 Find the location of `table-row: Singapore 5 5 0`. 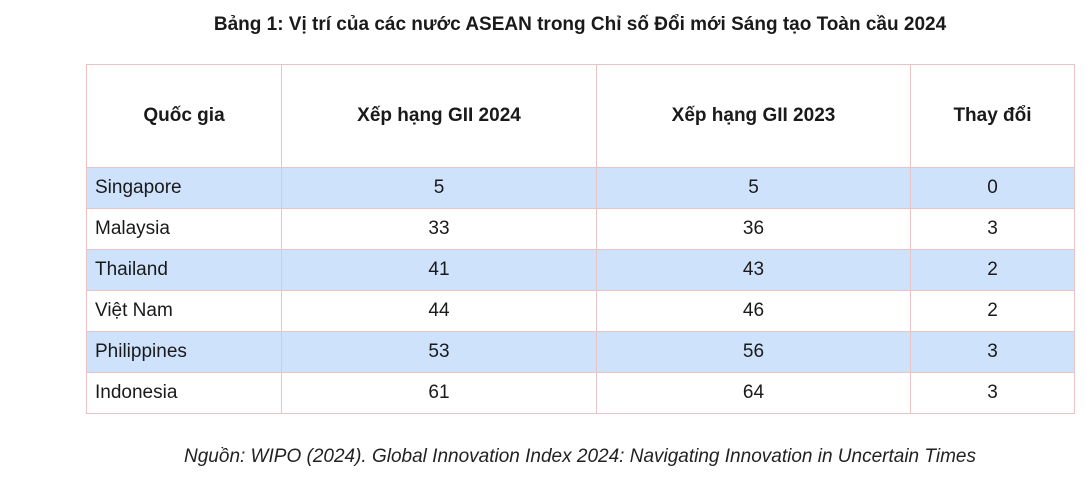

table-row: Singapore 5 5 0 is located at coordinates (580, 188).